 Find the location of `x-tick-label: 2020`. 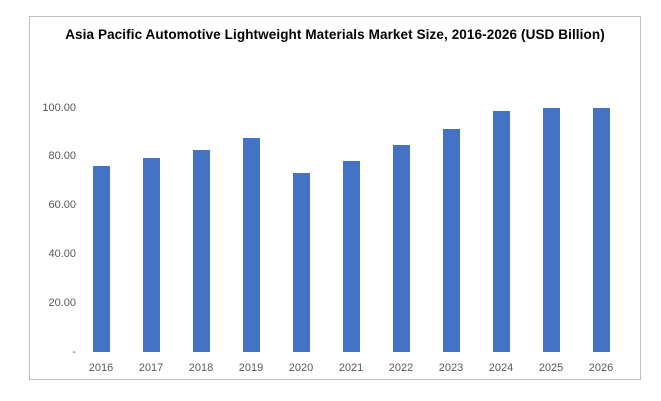

x-tick-label: 2020 is located at coordinates (301, 368).